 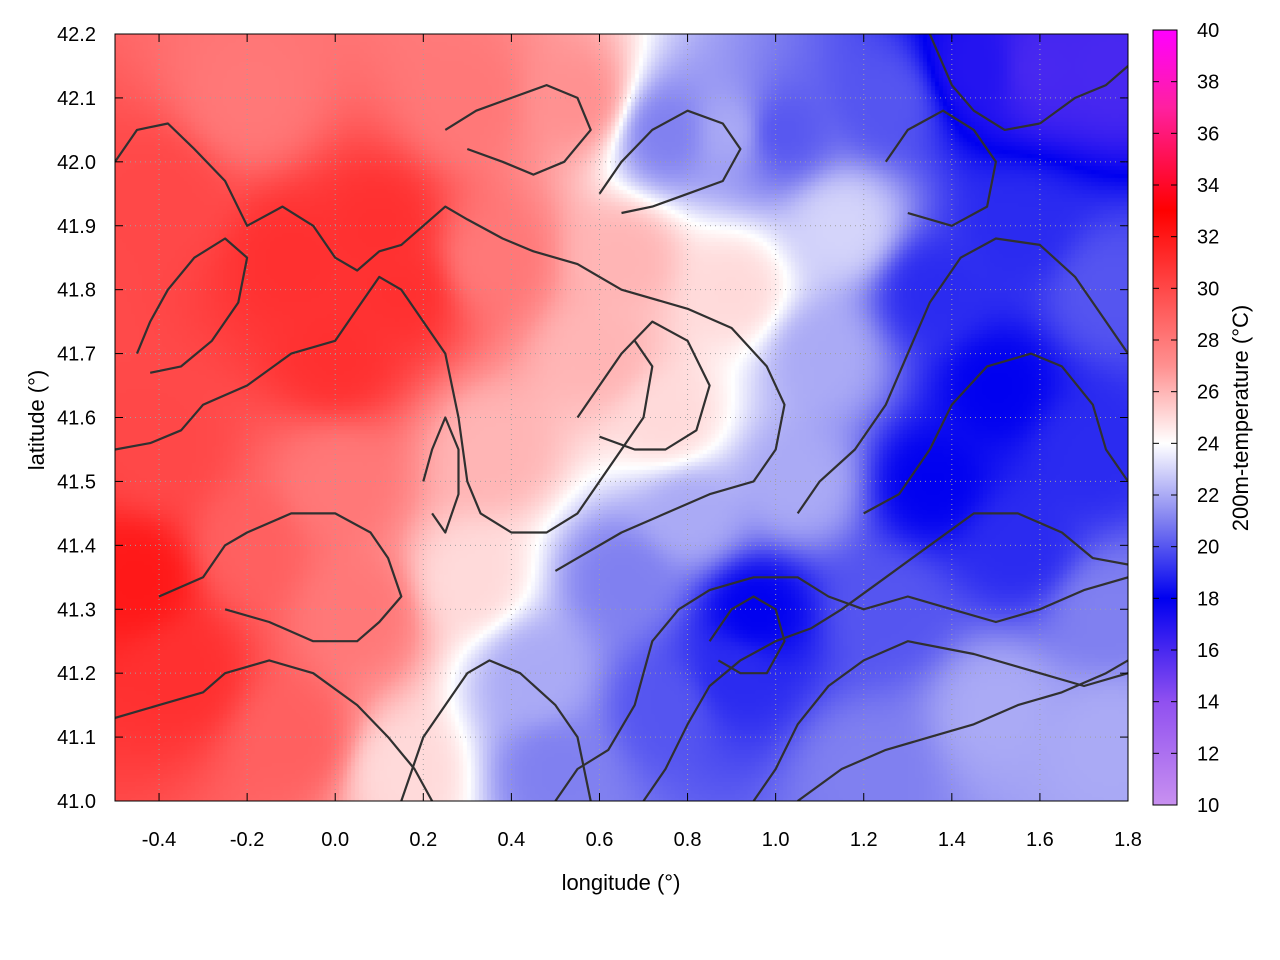 I want to click on x-axis-label: longitude (°), so click(x=621, y=882).